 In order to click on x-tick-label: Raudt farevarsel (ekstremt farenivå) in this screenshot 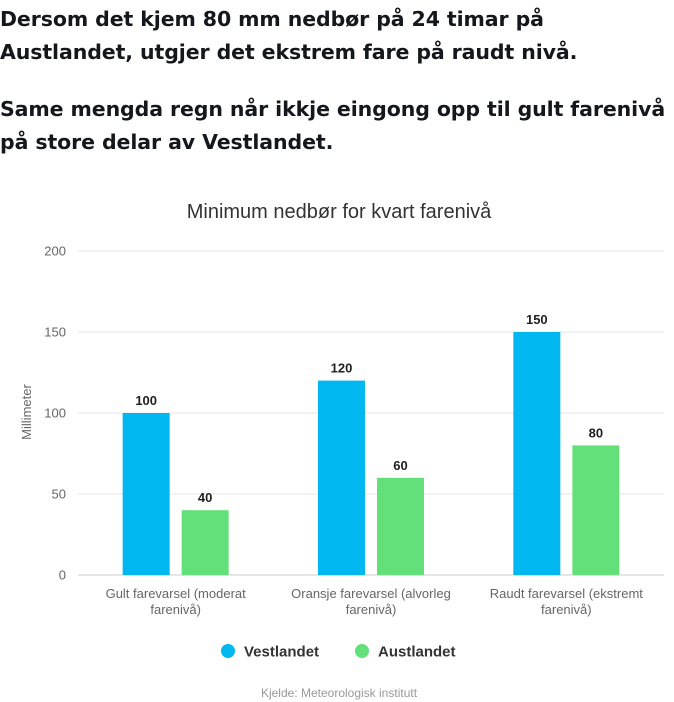, I will do `click(567, 601)`.